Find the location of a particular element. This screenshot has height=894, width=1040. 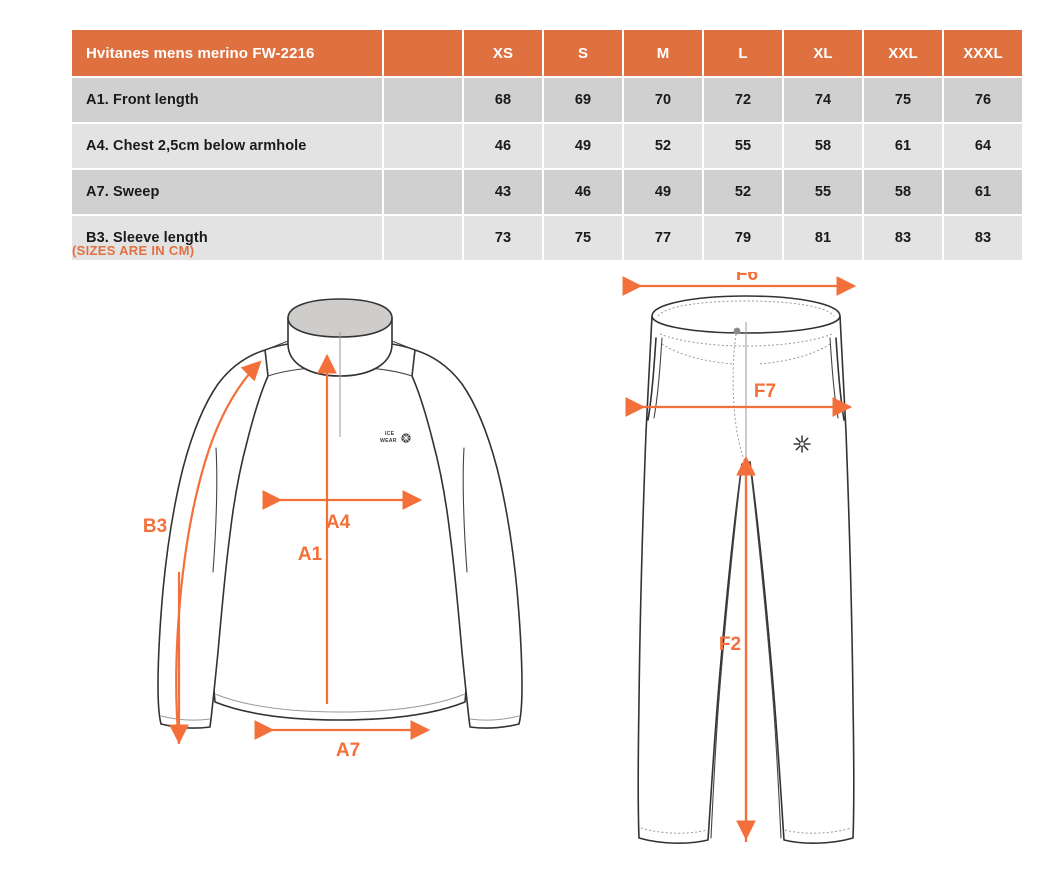

dimension-f6: F6 is located at coordinates (739, 284).